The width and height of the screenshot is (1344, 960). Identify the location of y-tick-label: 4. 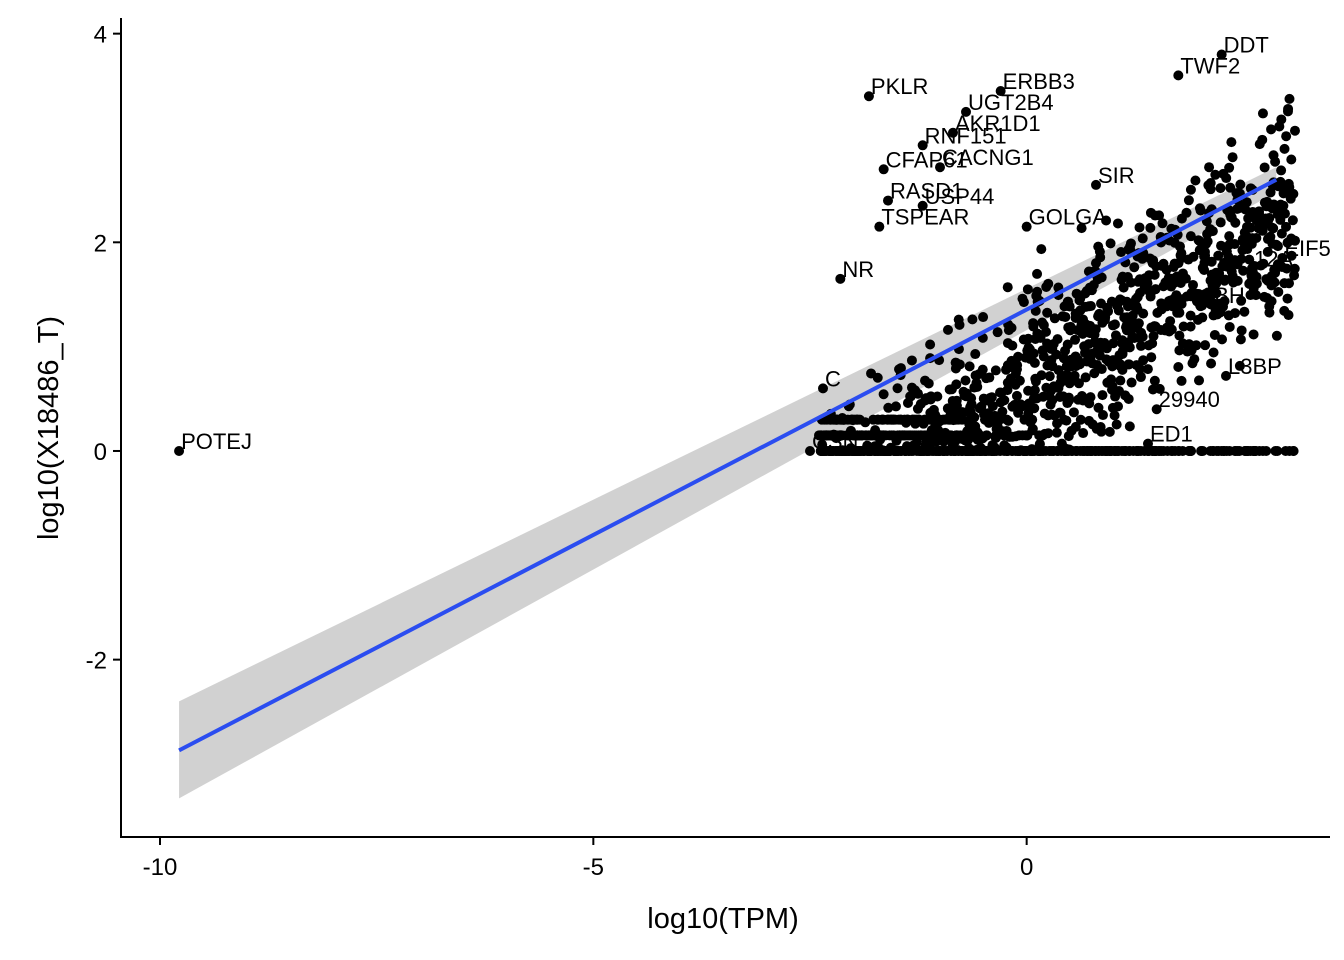
(100, 35).